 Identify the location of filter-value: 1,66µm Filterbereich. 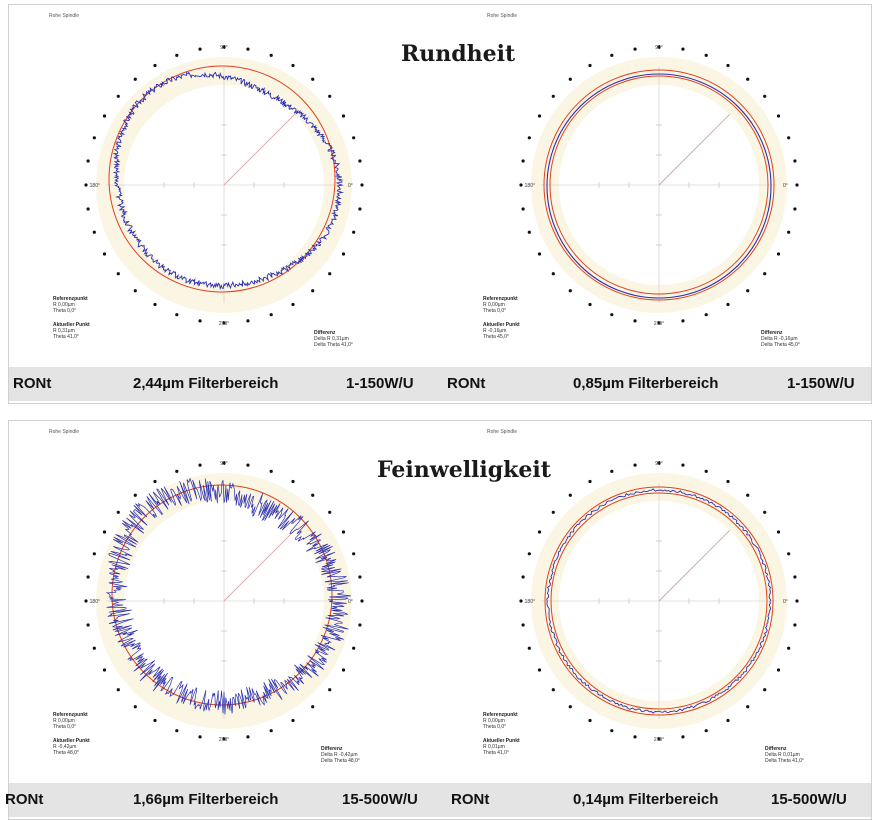
(206, 799).